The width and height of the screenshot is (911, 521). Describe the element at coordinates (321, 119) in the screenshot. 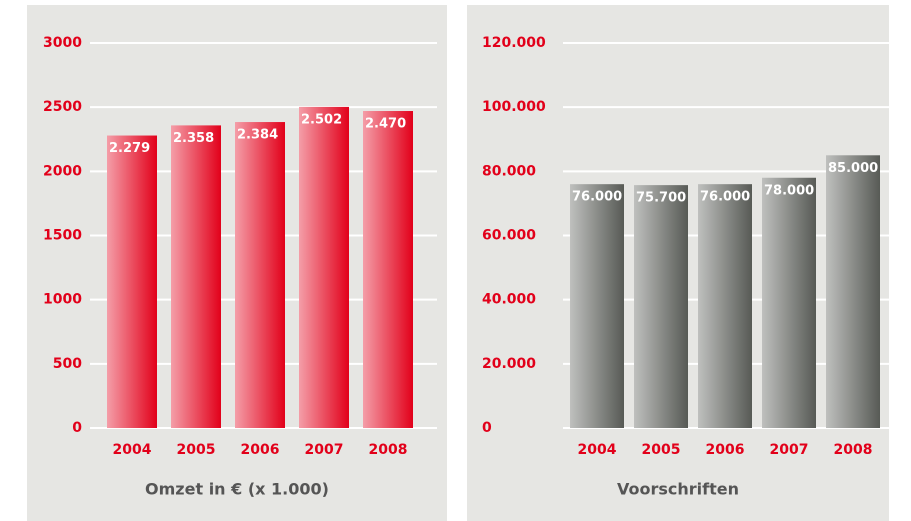

I see `value-label: 2.502` at that location.